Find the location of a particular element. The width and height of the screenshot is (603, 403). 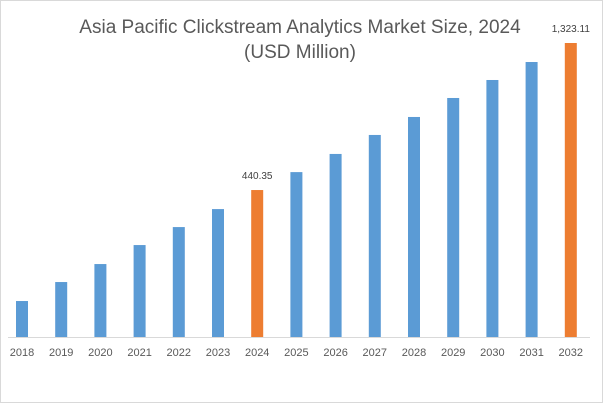

bar-2020 is located at coordinates (100, 300).